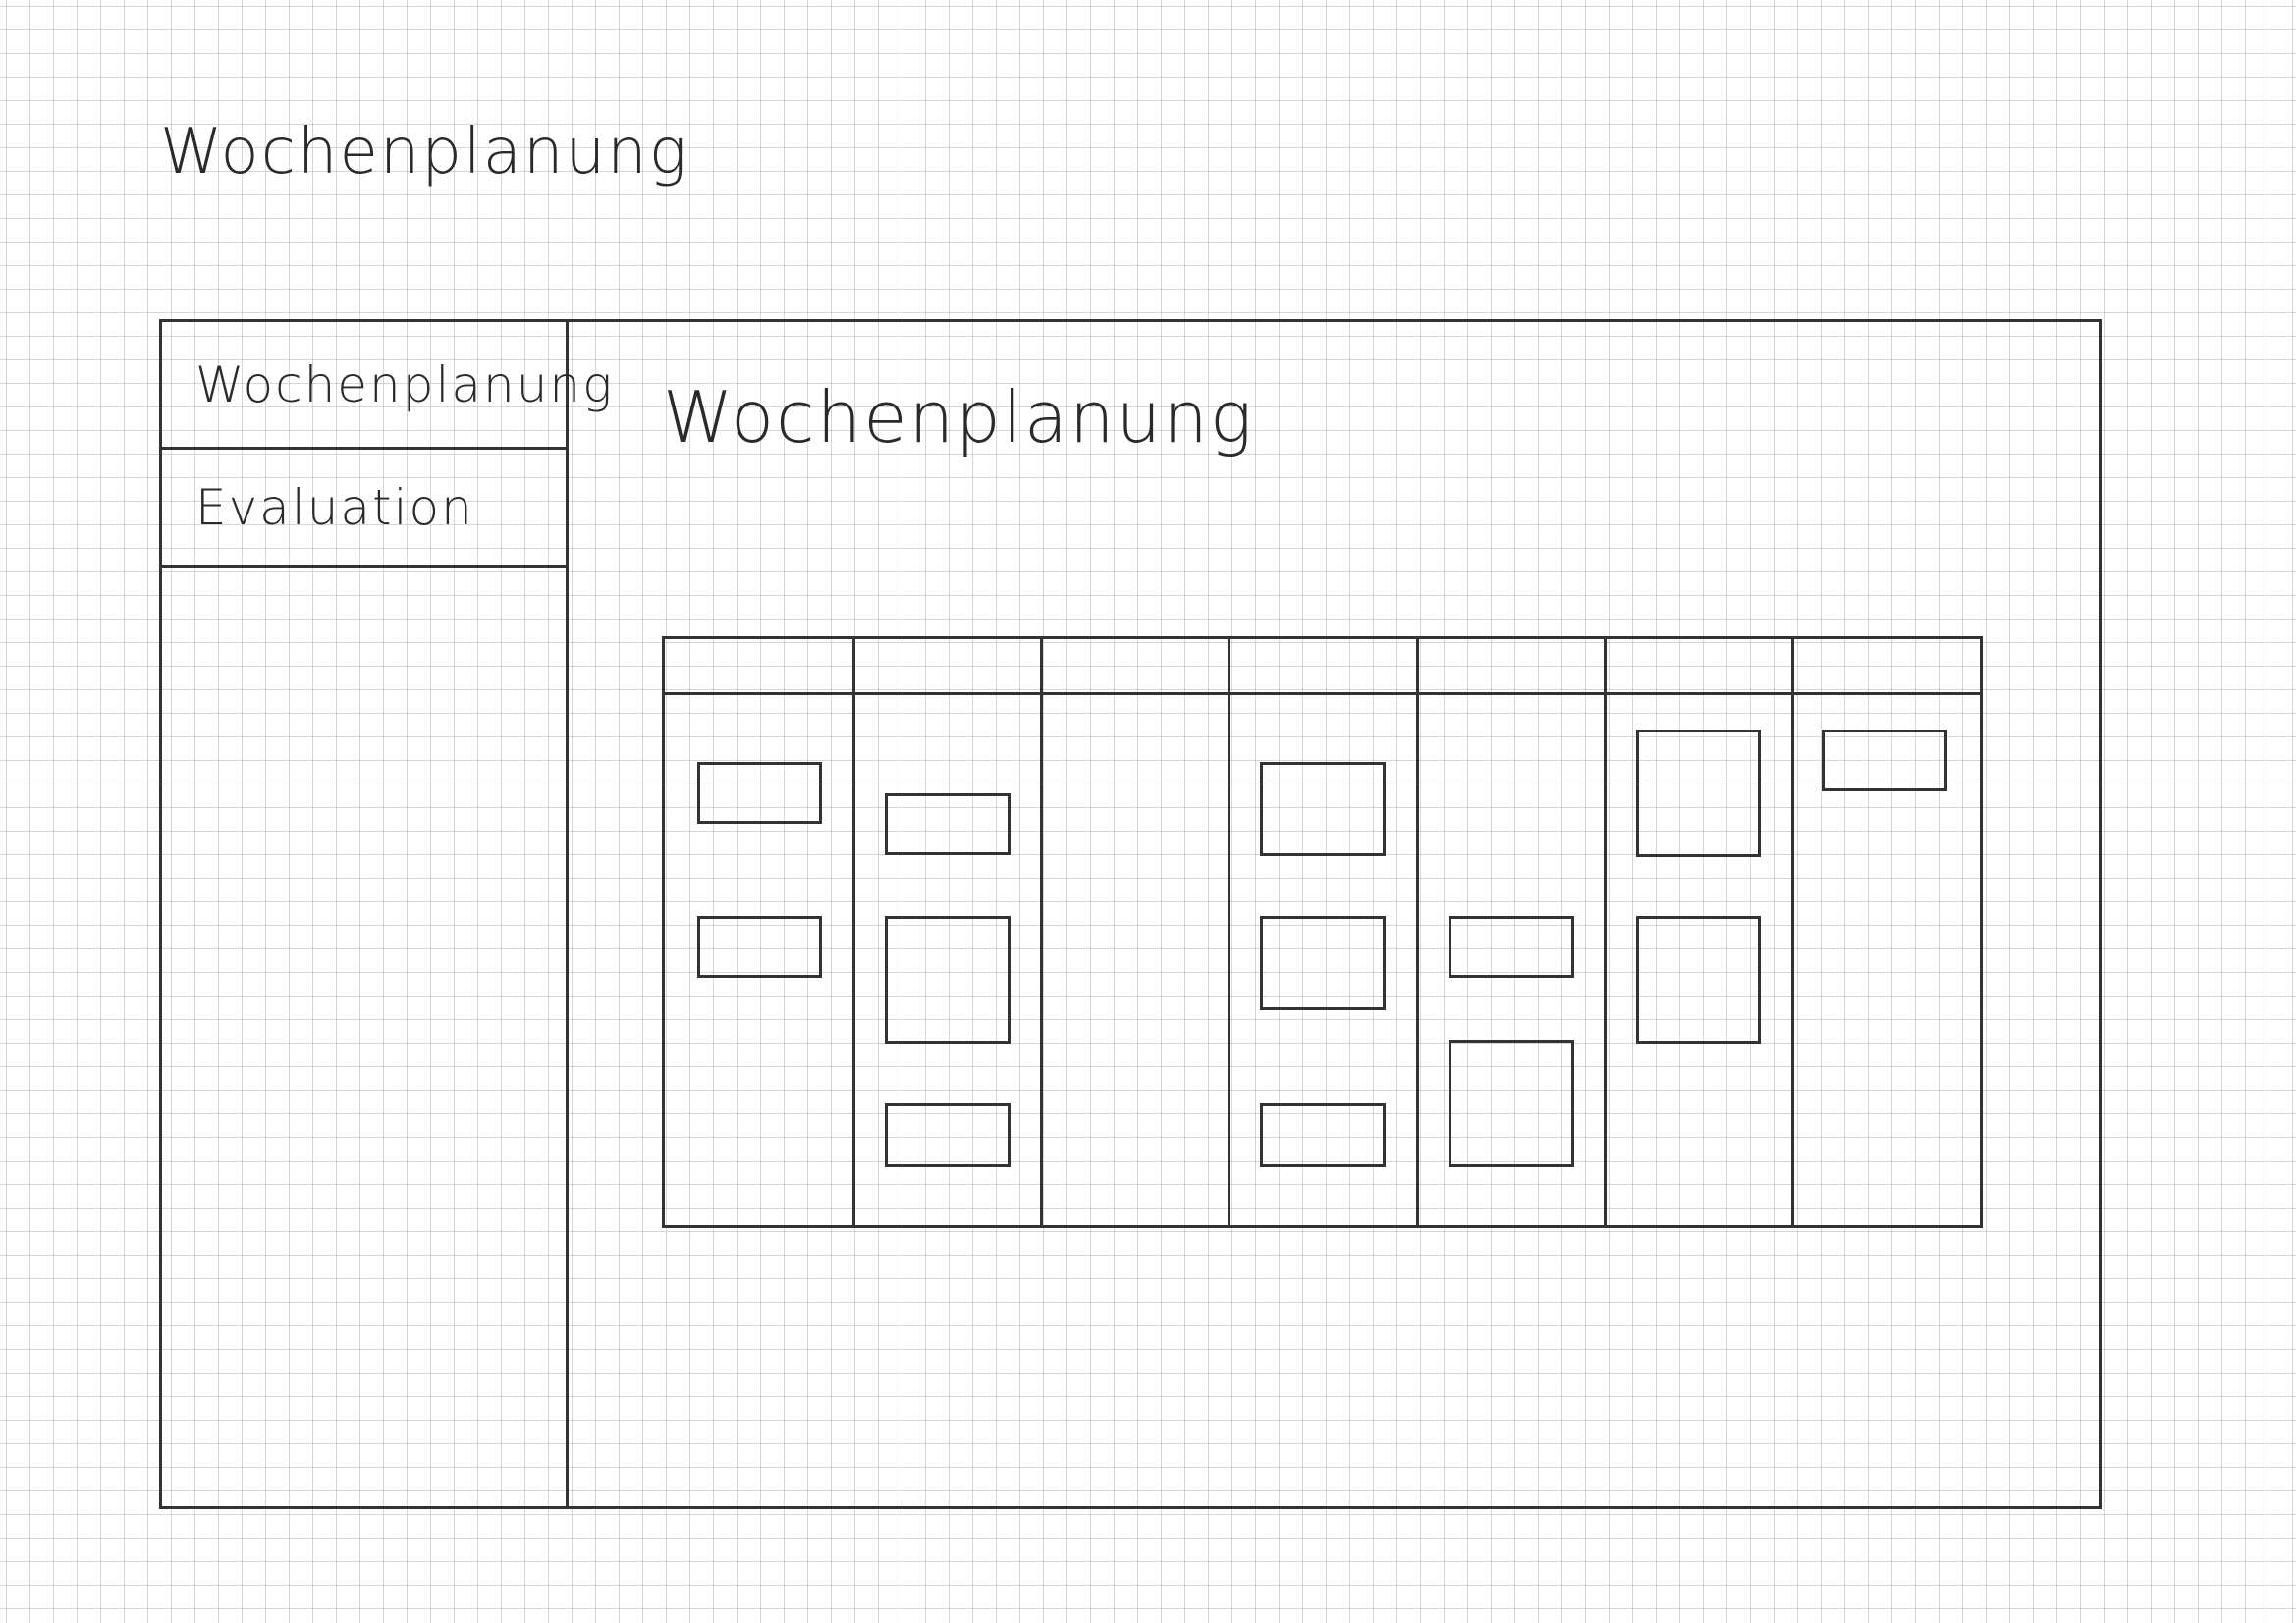  I want to click on sidebar-item-label: Evaluation, so click(334, 507).